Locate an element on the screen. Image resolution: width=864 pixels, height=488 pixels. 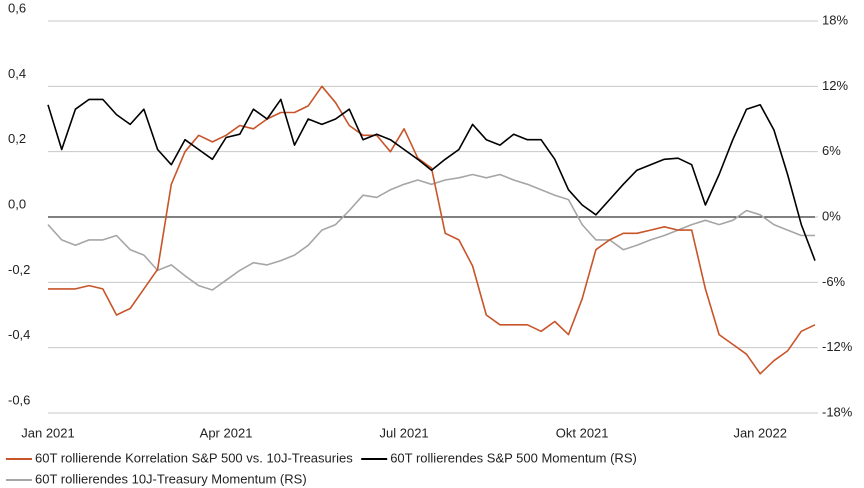
y2-tick-label: 12% is located at coordinates (835, 85).